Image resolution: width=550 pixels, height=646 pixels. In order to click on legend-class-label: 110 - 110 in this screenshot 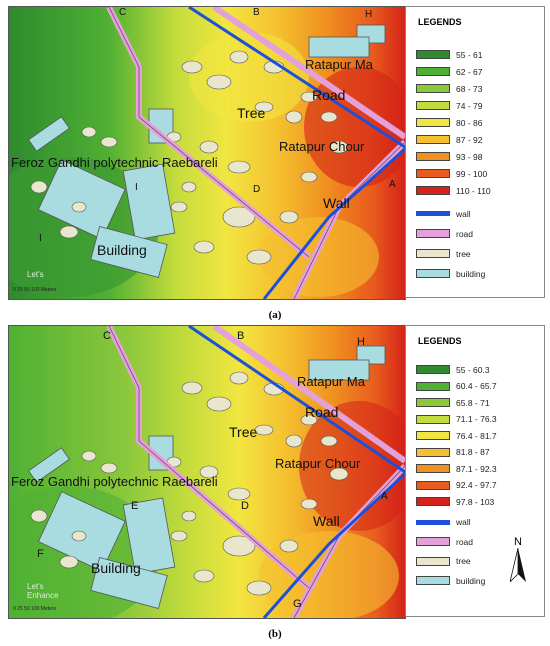, I will do `click(473, 190)`.